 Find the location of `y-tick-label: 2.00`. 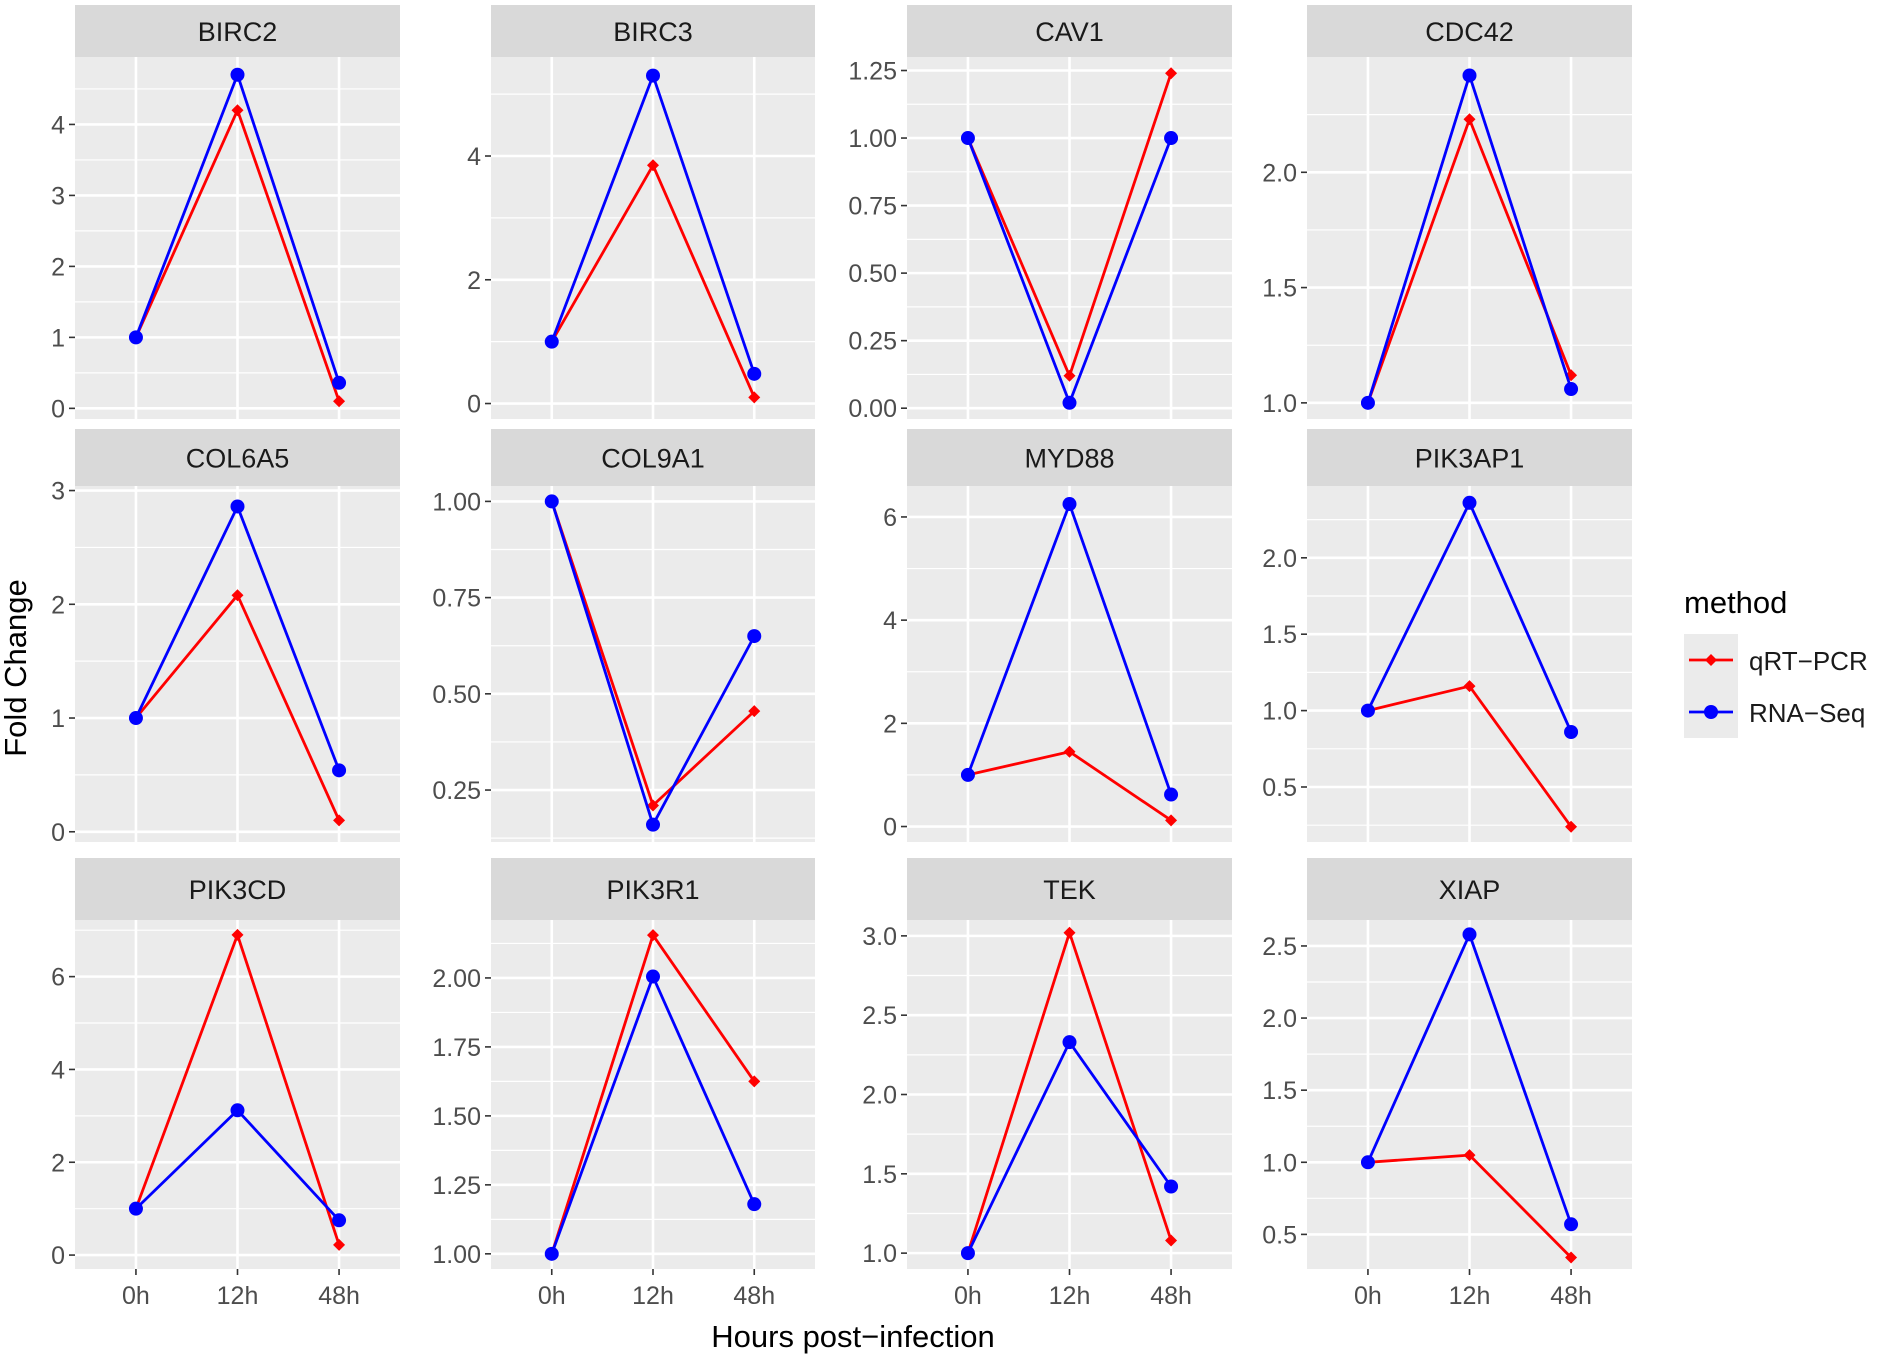

y-tick-label: 2.00 is located at coordinates (456, 979).